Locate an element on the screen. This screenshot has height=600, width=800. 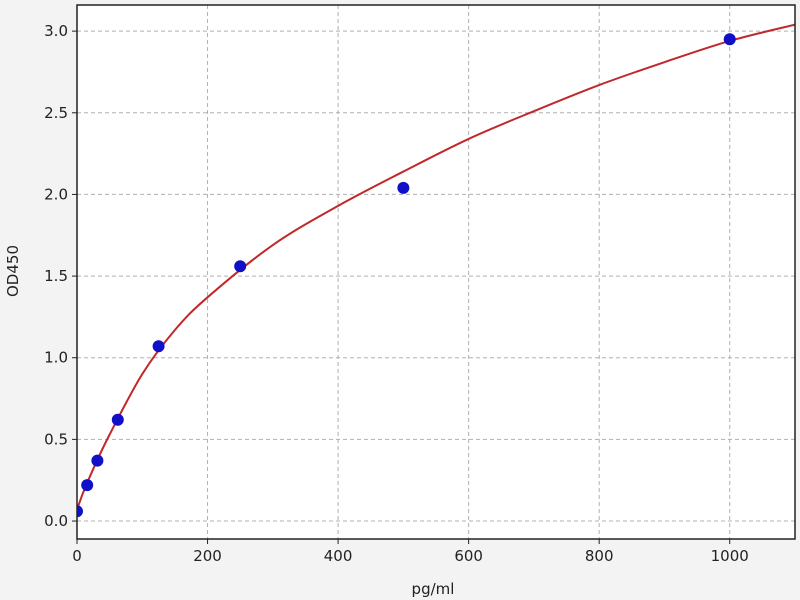
x-axis-label: pg/ml is located at coordinates (433, 589).